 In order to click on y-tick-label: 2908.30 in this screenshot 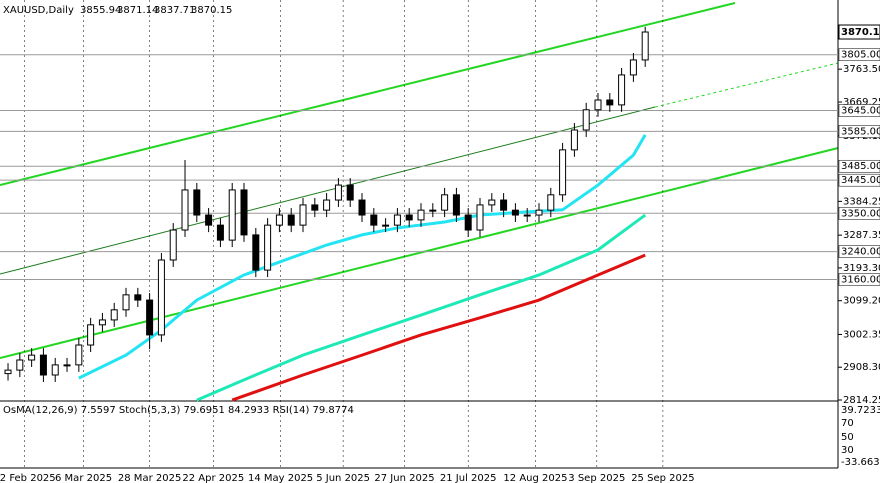, I will do `click(861, 367)`.